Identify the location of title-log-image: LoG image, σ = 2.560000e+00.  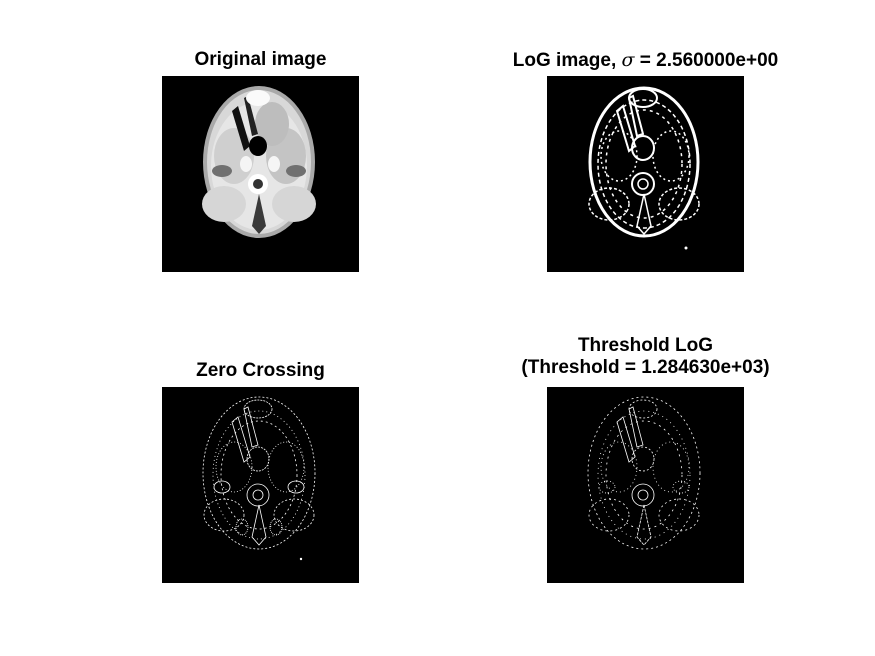
(645, 60).